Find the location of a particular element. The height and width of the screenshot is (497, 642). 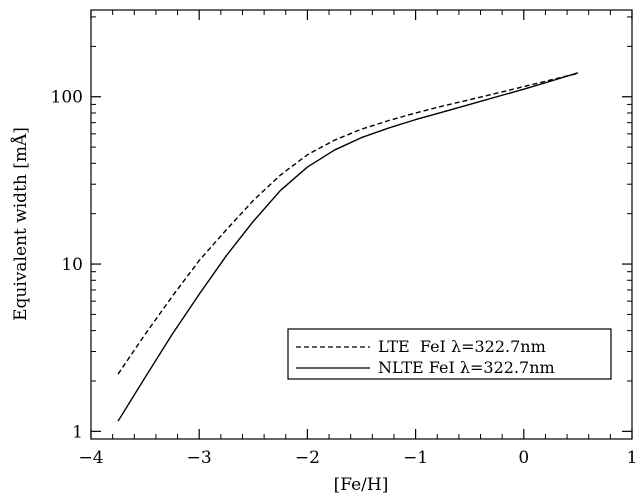

legend-label-lte: LTE FeI λ=322.7nm is located at coordinates (462, 346).